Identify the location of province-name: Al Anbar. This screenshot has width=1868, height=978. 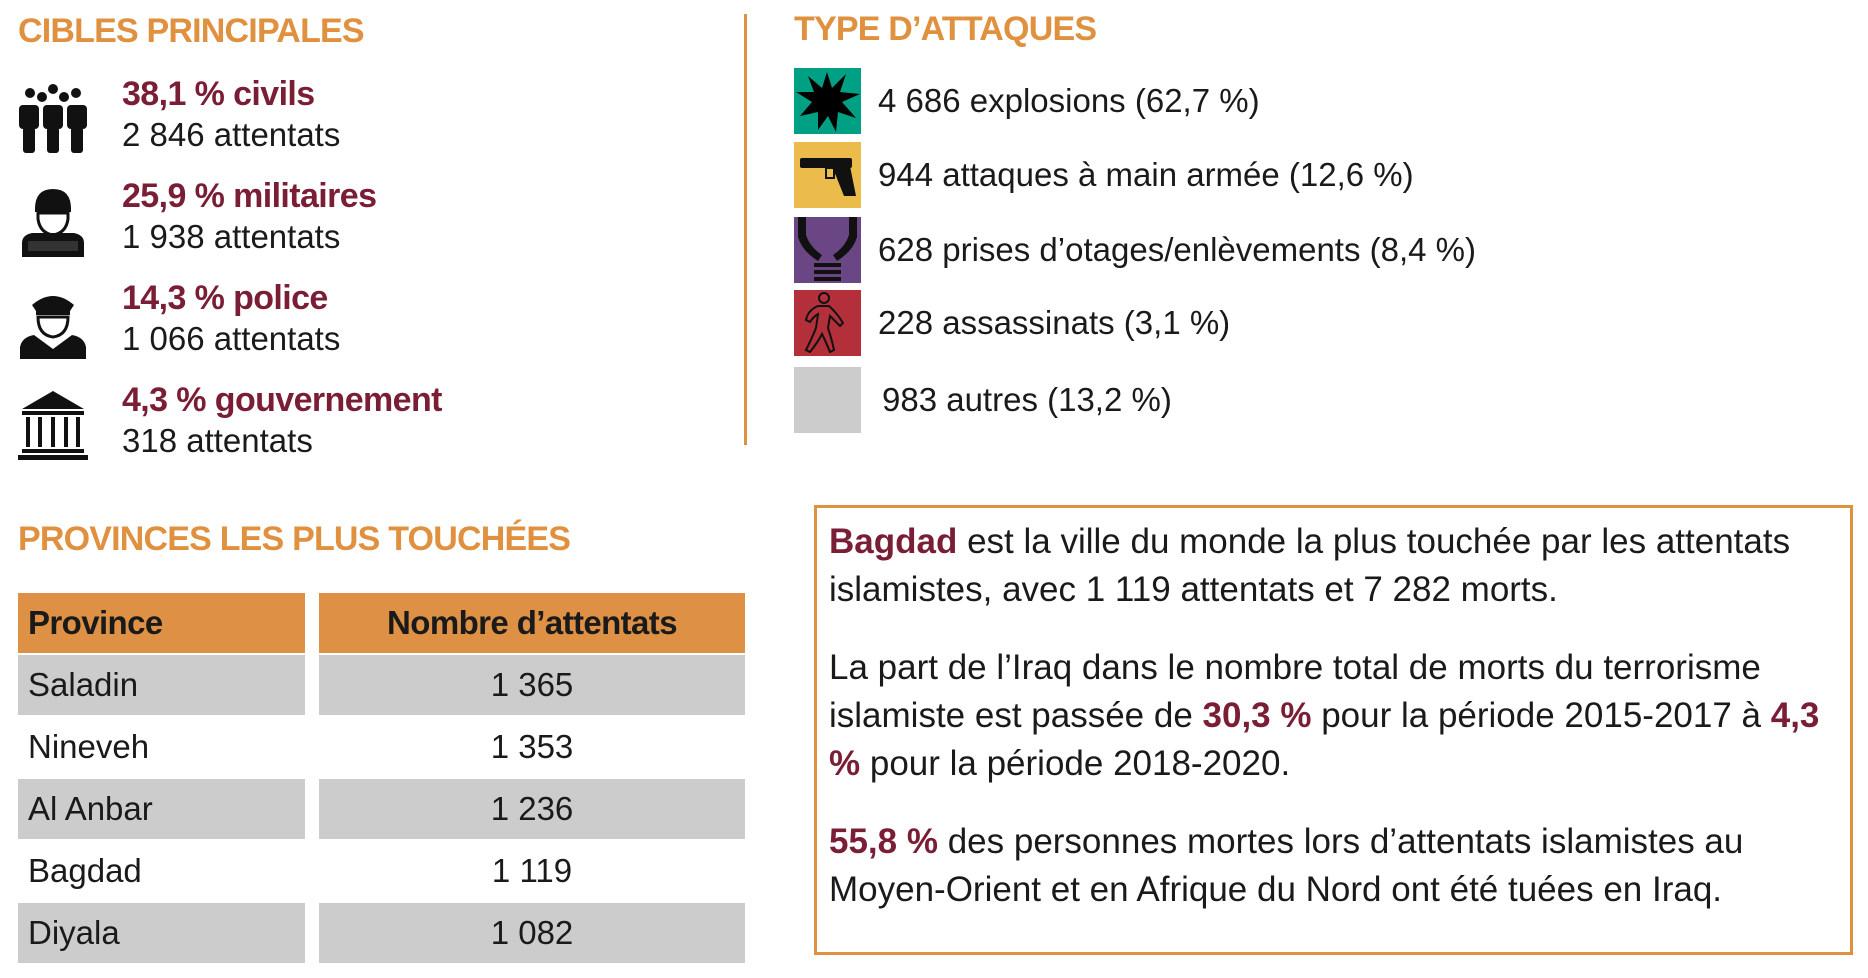
(161, 808).